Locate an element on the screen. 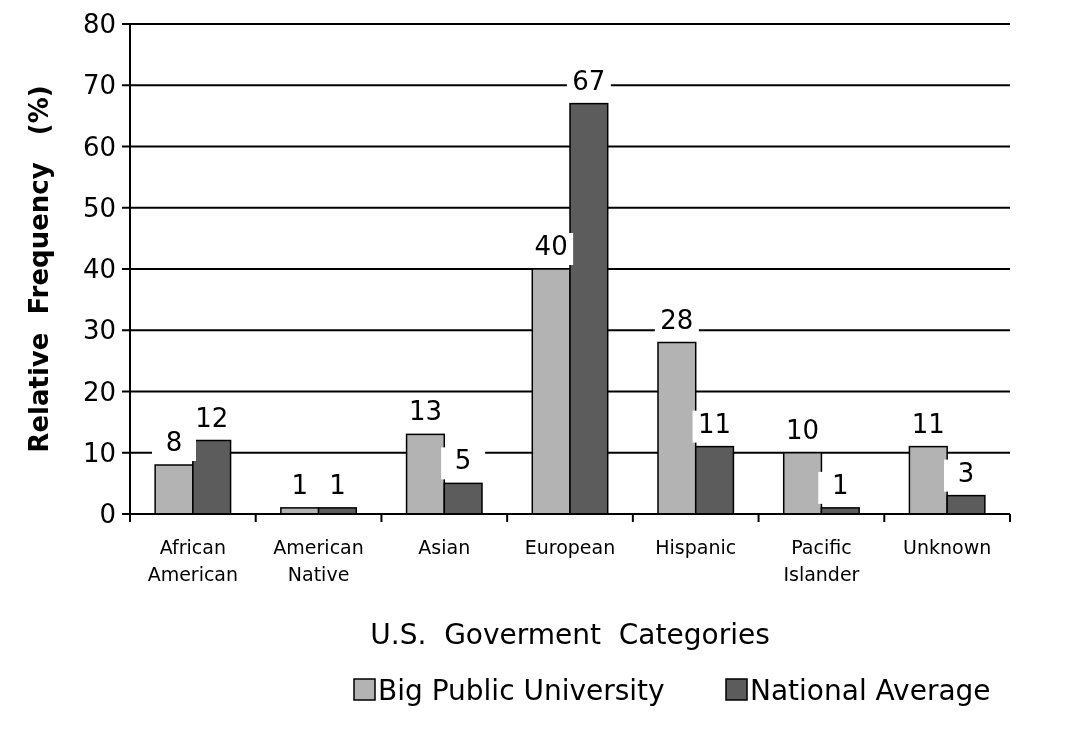 The image size is (1076, 738). y-tick-label: 60 is located at coordinates (99, 146).